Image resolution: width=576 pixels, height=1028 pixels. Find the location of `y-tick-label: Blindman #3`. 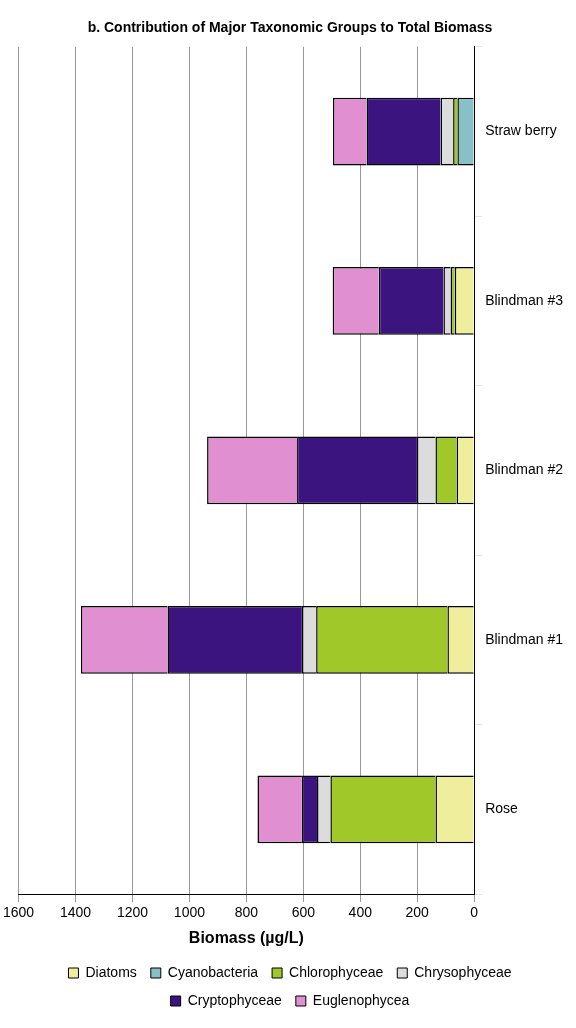

y-tick-label: Blindman #3 is located at coordinates (524, 299).